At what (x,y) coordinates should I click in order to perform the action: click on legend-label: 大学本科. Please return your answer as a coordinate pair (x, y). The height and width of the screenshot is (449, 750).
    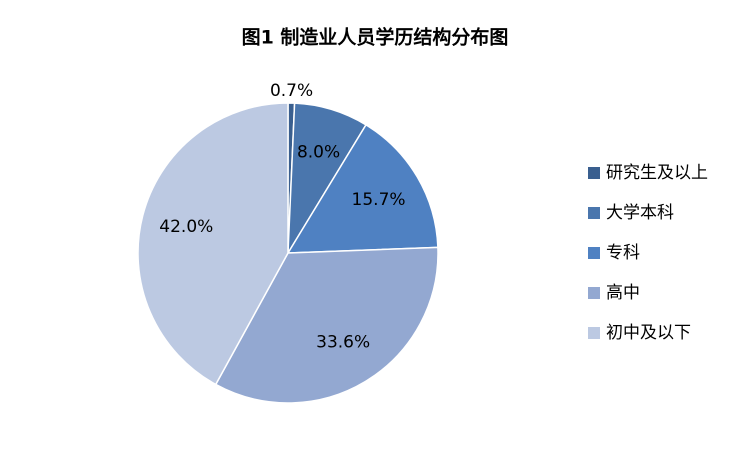
    Looking at the image, I should click on (640, 213).